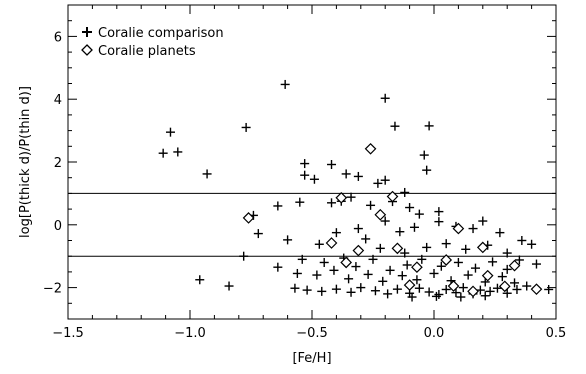 The width and height of the screenshot is (586, 374). Describe the element at coordinates (25, 162) in the screenshot. I see `y-axis-label: log[P(thick d)/P(thin d)]` at that location.